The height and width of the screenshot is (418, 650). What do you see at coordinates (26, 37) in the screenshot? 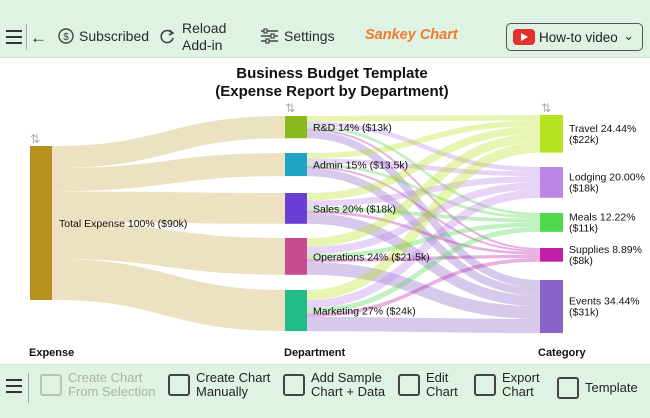
I see `toolbar-divider` at bounding box center [26, 37].